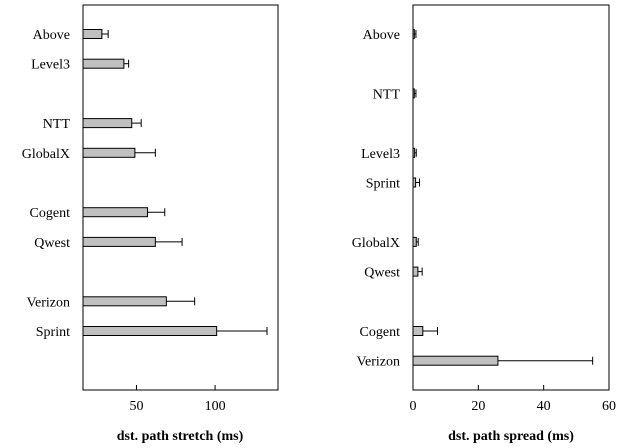  What do you see at coordinates (215, 406) in the screenshot?
I see `x-tick-label: 100` at bounding box center [215, 406].